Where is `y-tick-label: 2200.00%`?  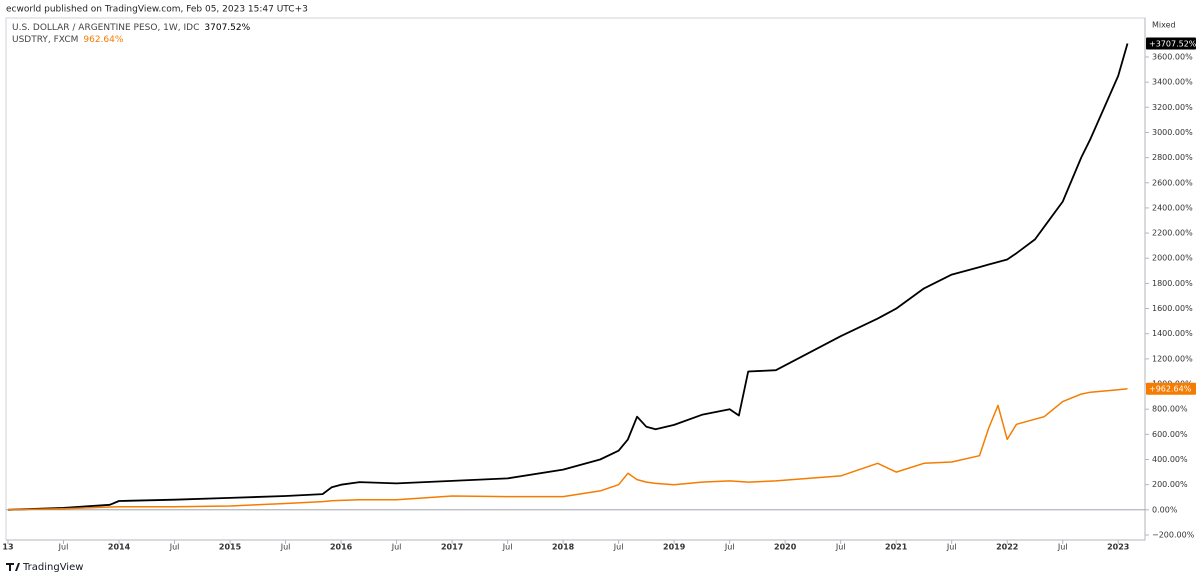 y-tick-label: 2200.00% is located at coordinates (1172, 233).